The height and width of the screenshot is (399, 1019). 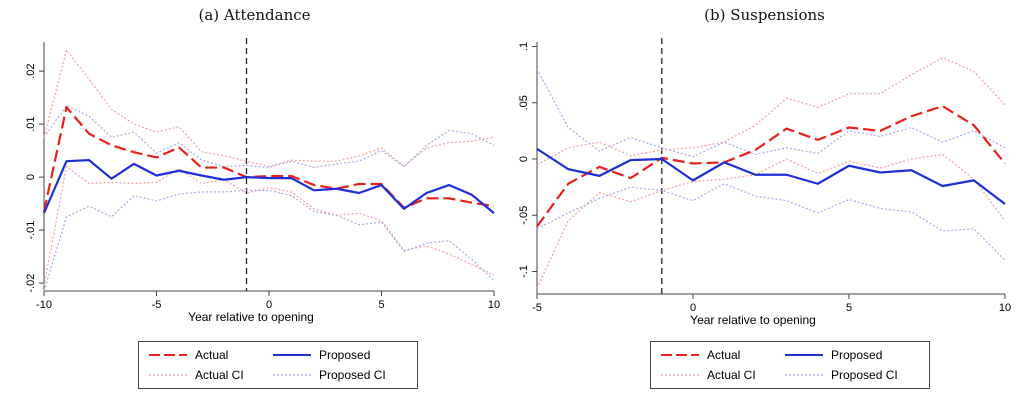 What do you see at coordinates (31, 230) in the screenshot?
I see `y-tick-label: -.01` at bounding box center [31, 230].